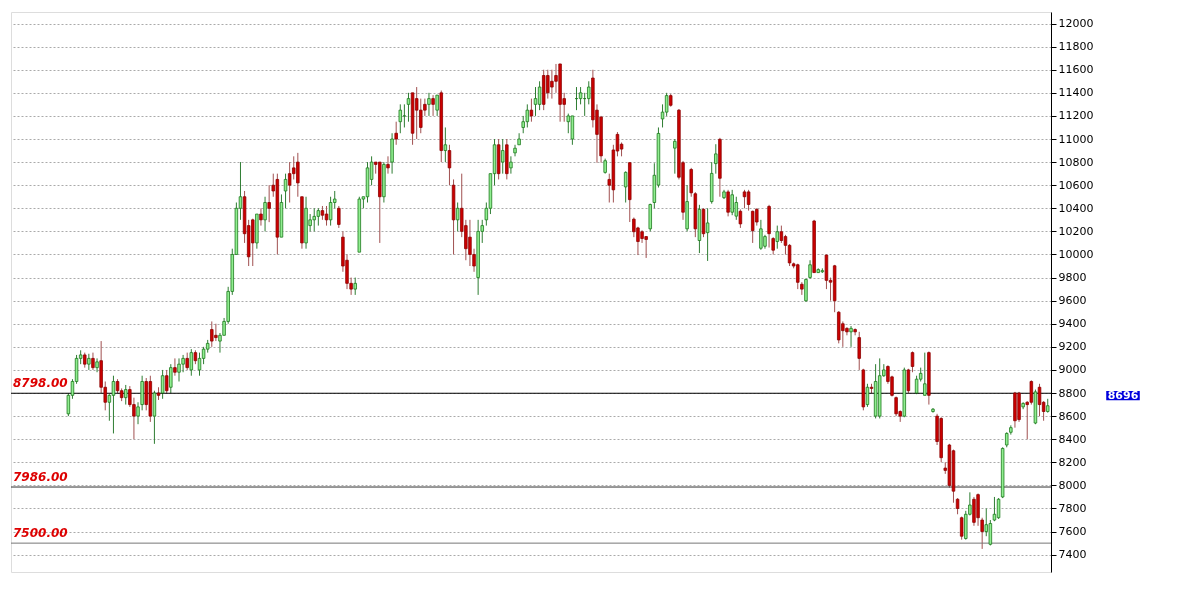  Describe the element at coordinates (40, 477) in the screenshot. I see `ref-line-label: 7986.00` at that location.